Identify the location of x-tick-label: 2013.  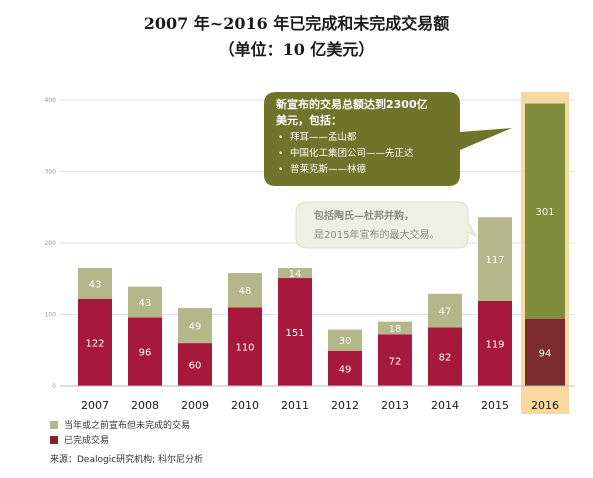
(395, 405).